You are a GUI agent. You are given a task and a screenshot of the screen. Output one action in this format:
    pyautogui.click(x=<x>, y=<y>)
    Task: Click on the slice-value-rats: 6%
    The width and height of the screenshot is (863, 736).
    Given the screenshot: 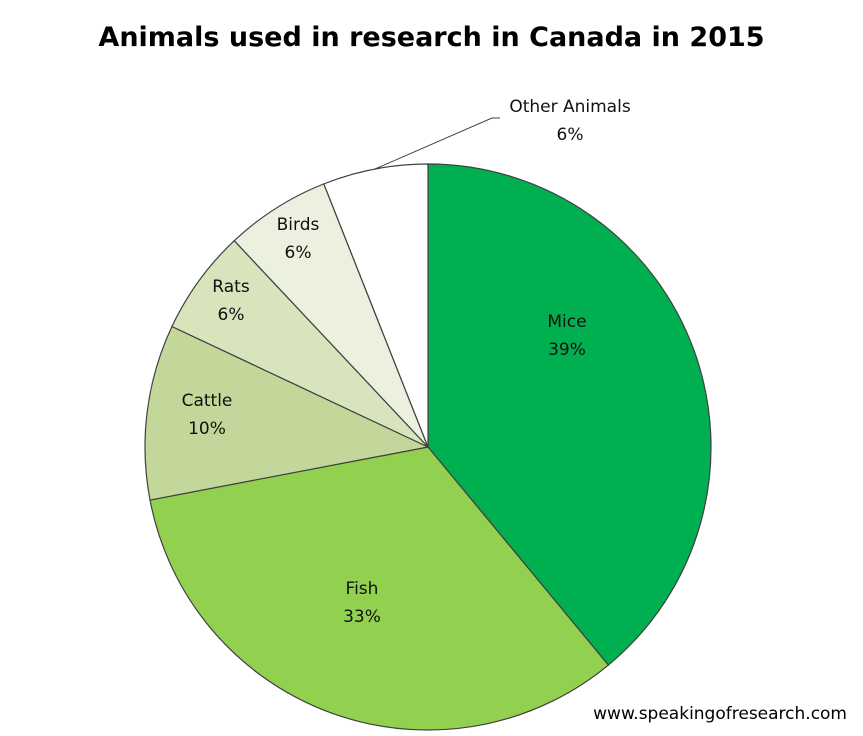 What is the action you would take?
    pyautogui.click(x=231, y=315)
    